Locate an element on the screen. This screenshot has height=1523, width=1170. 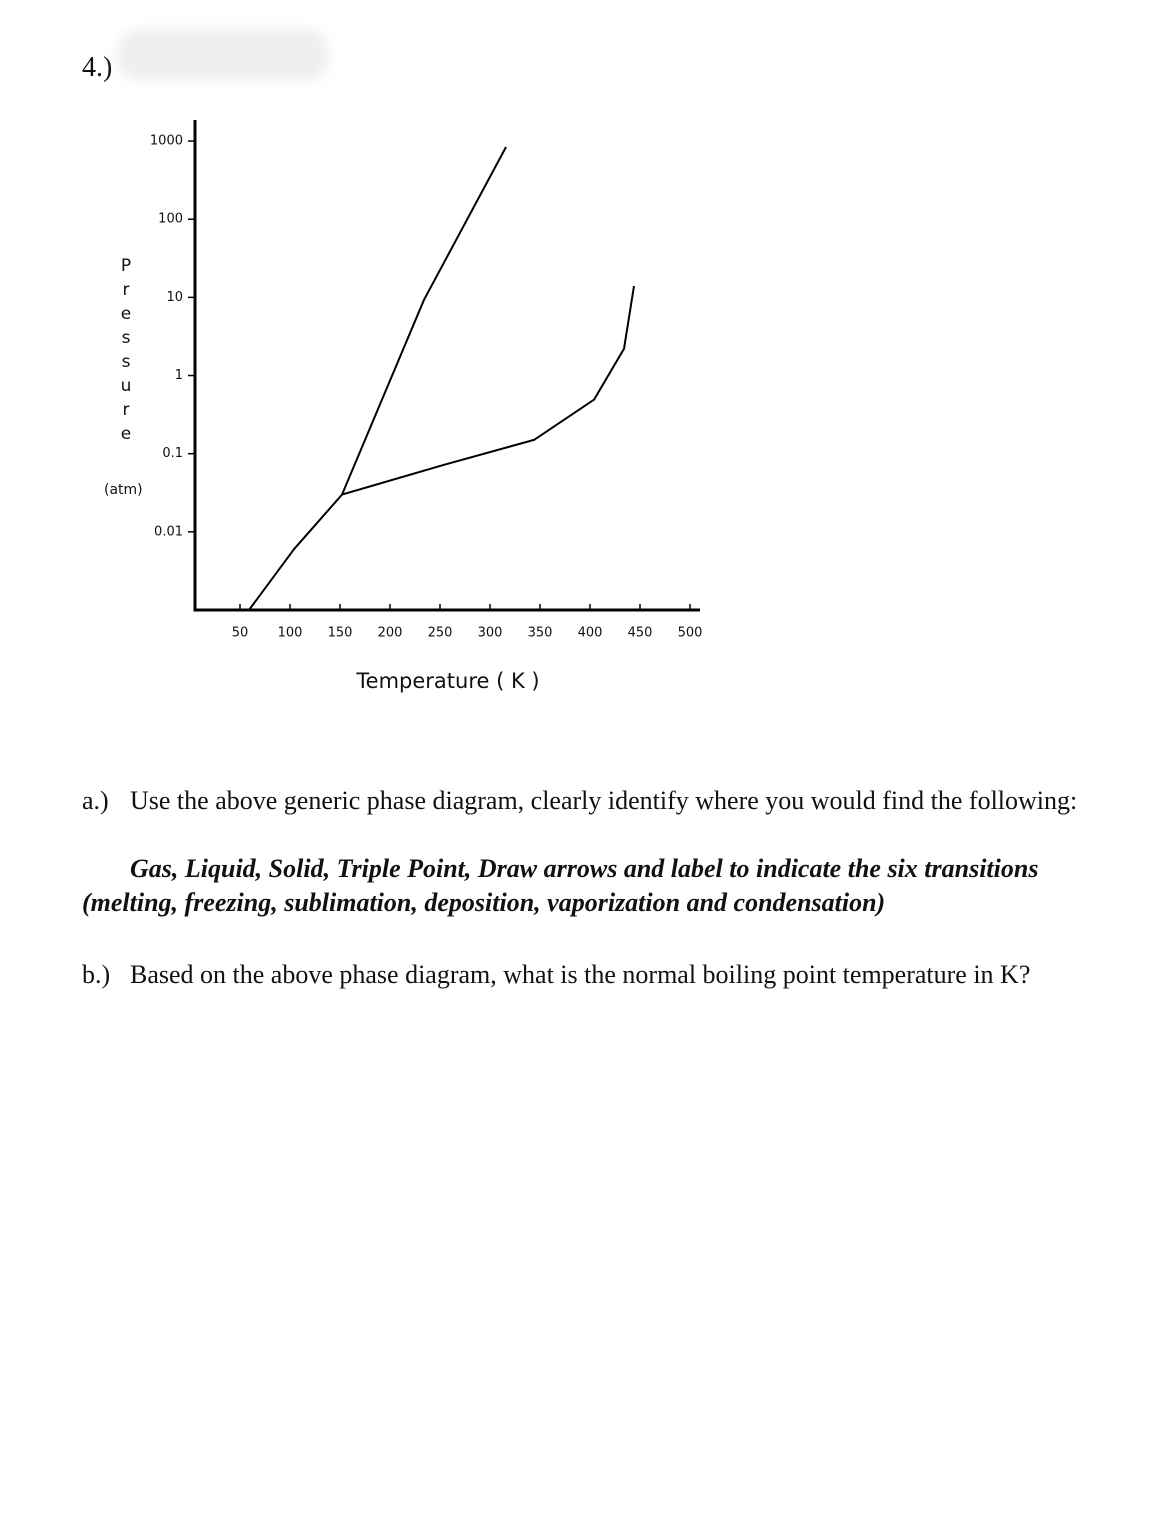
x-tick-label: 350 is located at coordinates (540, 633).